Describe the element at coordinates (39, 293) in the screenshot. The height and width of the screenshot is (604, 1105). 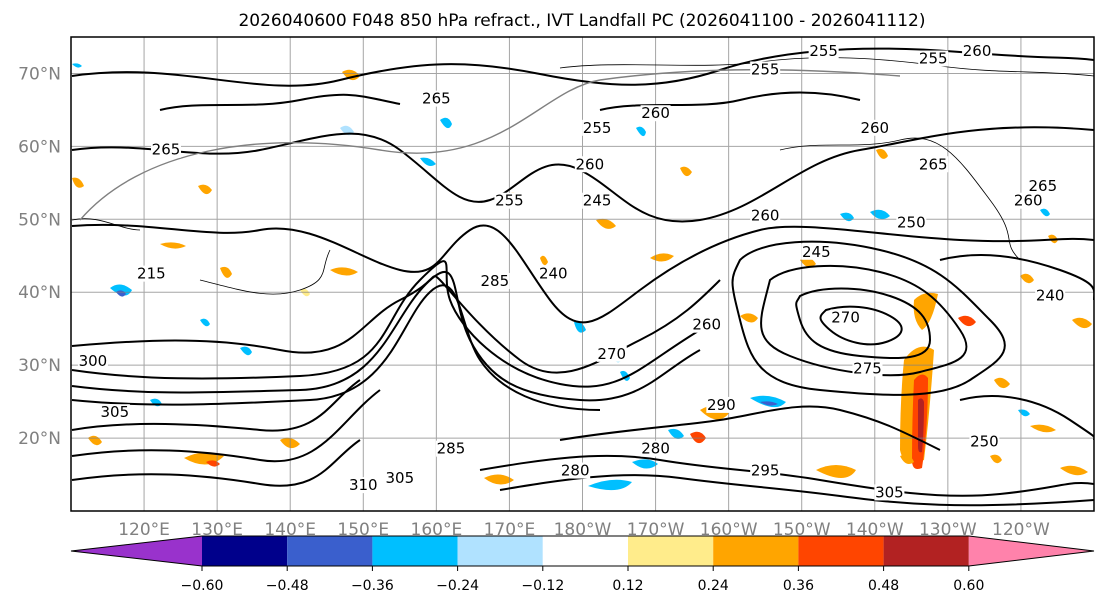
I see `latitude-label: 40°N` at that location.